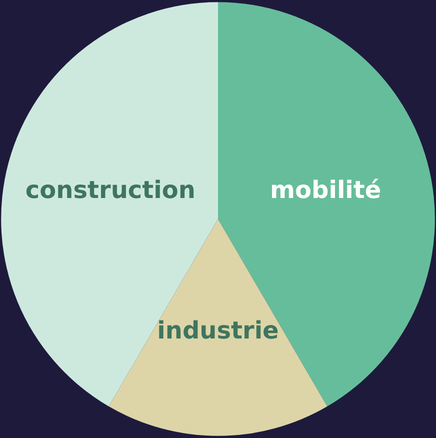 The image size is (436, 438). What do you see at coordinates (218, 330) in the screenshot?
I see `slice-label: industrie` at bounding box center [218, 330].